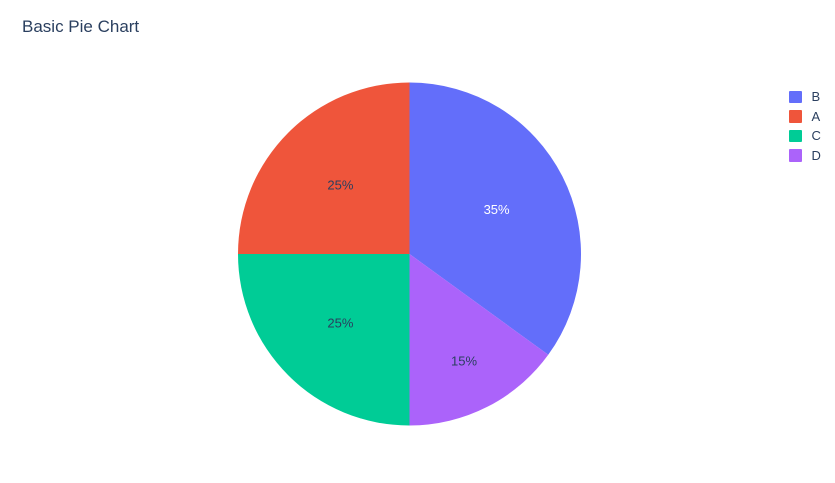  What do you see at coordinates (497, 209) in the screenshot?
I see `pie-slice-label-B: 35%` at bounding box center [497, 209].